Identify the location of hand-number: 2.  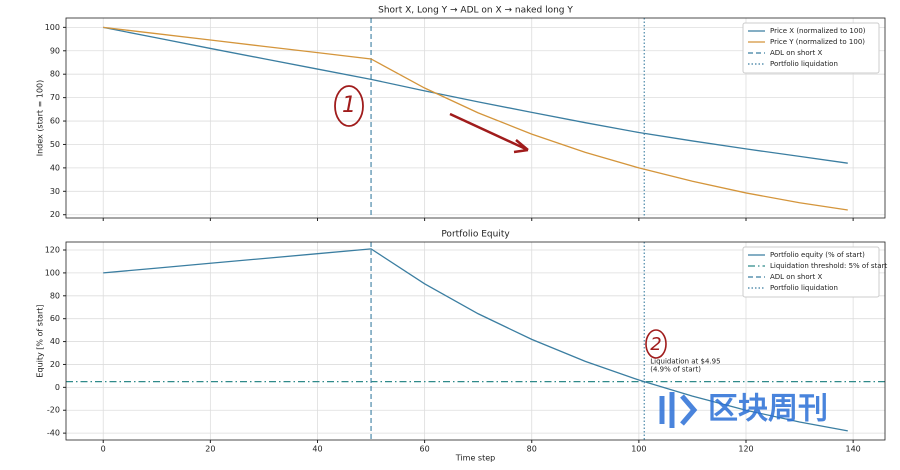
(655, 344).